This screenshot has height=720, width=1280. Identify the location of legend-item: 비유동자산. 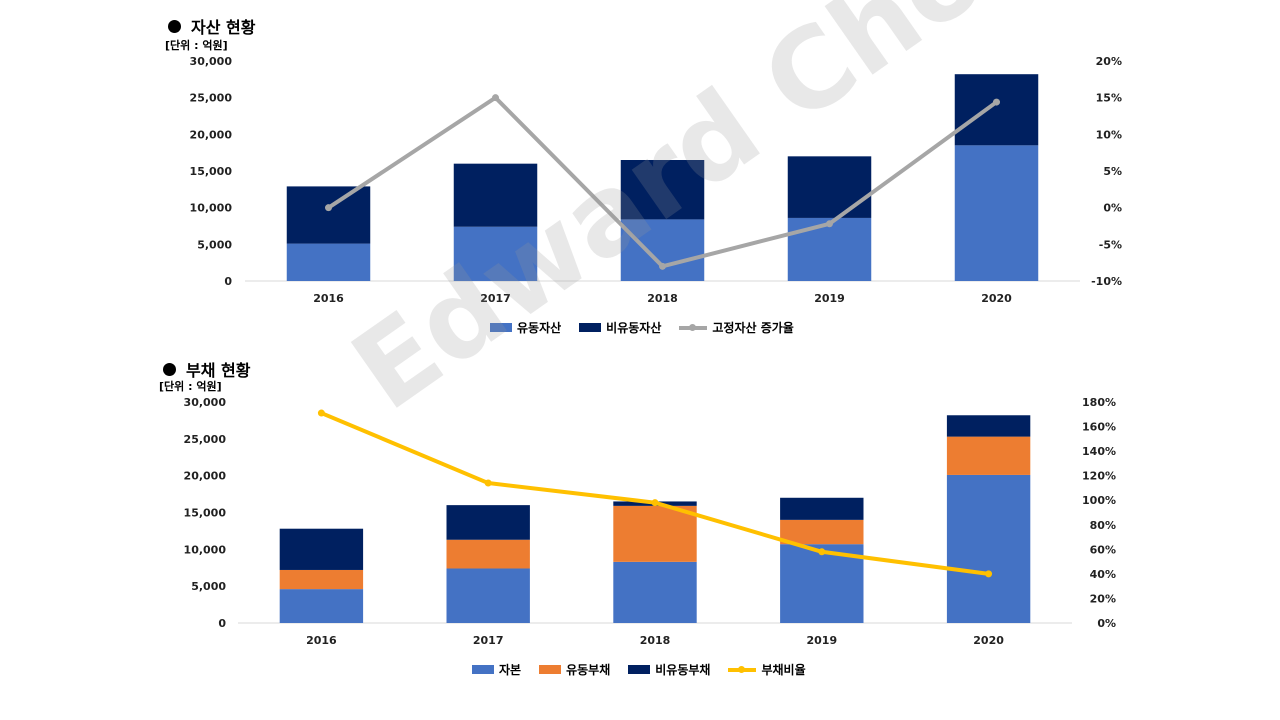
(620, 327).